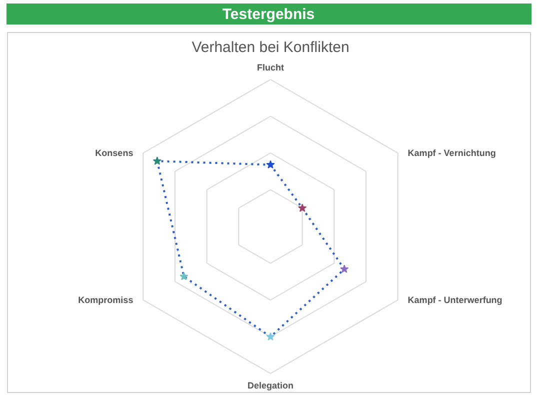 This screenshot has width=537, height=395. I want to click on spoke-label: Flucht, so click(270, 67).